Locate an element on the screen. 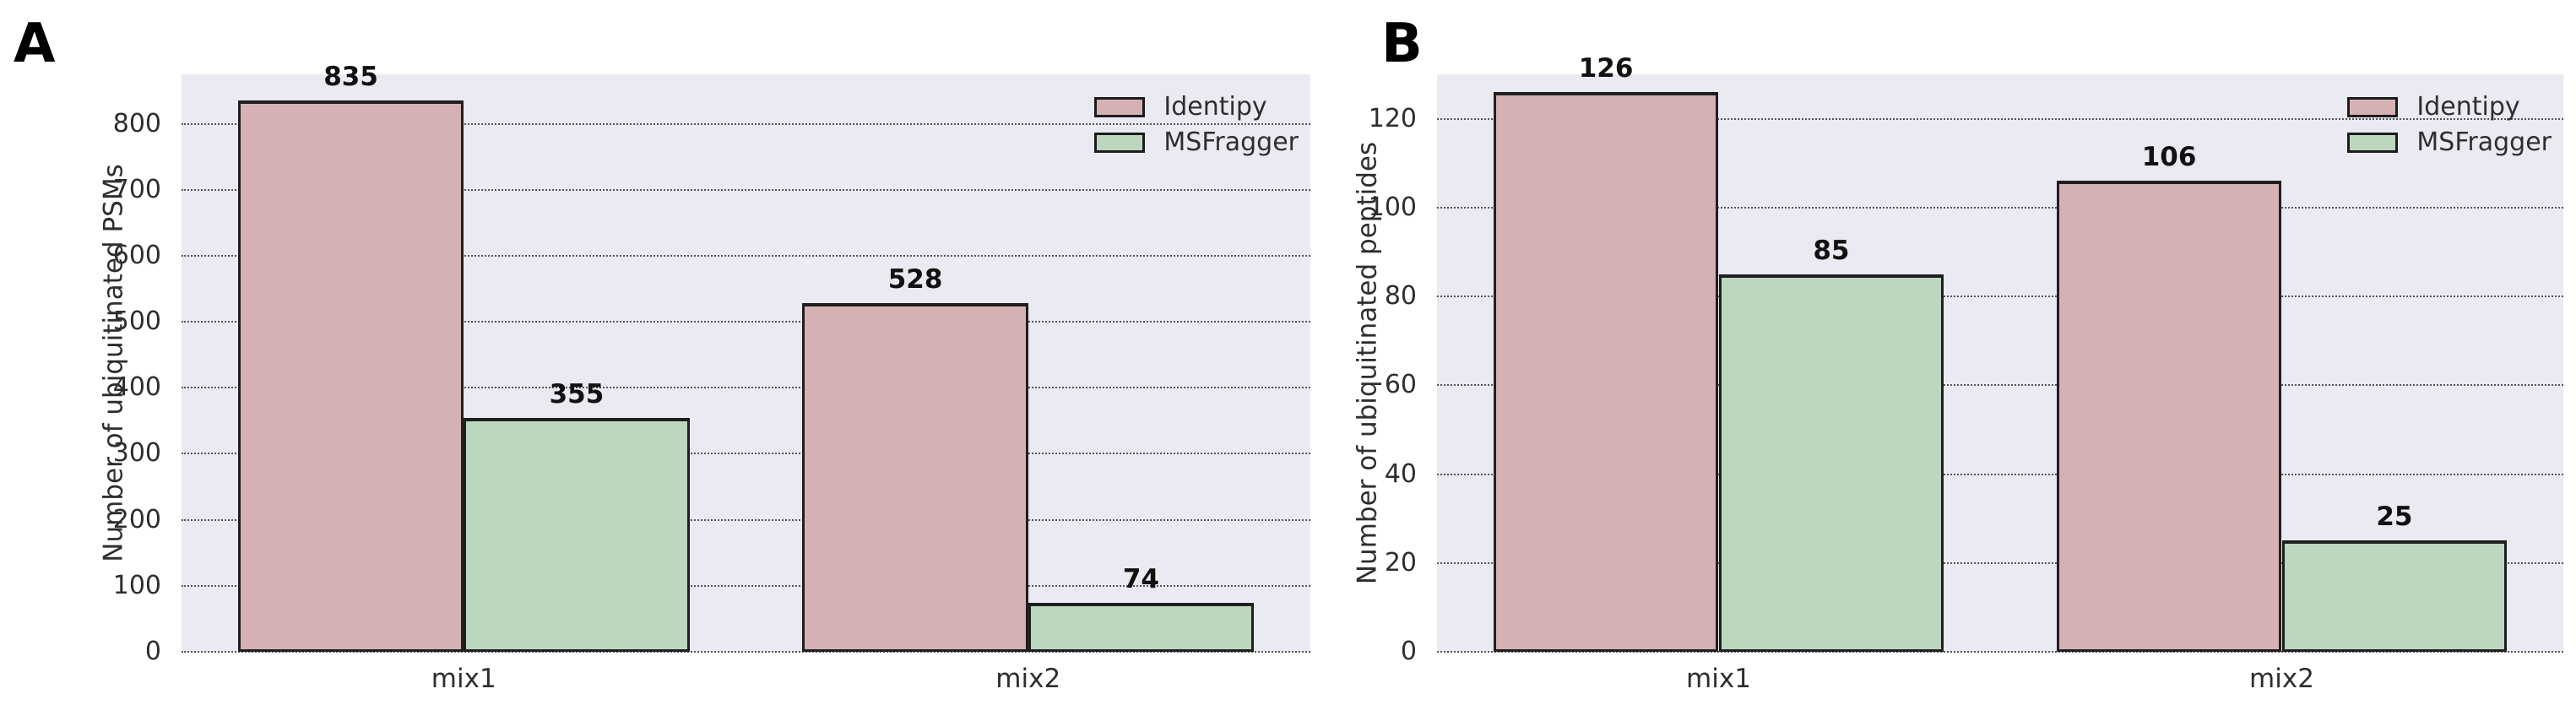  bar-value-label: 106 is located at coordinates (2169, 157).